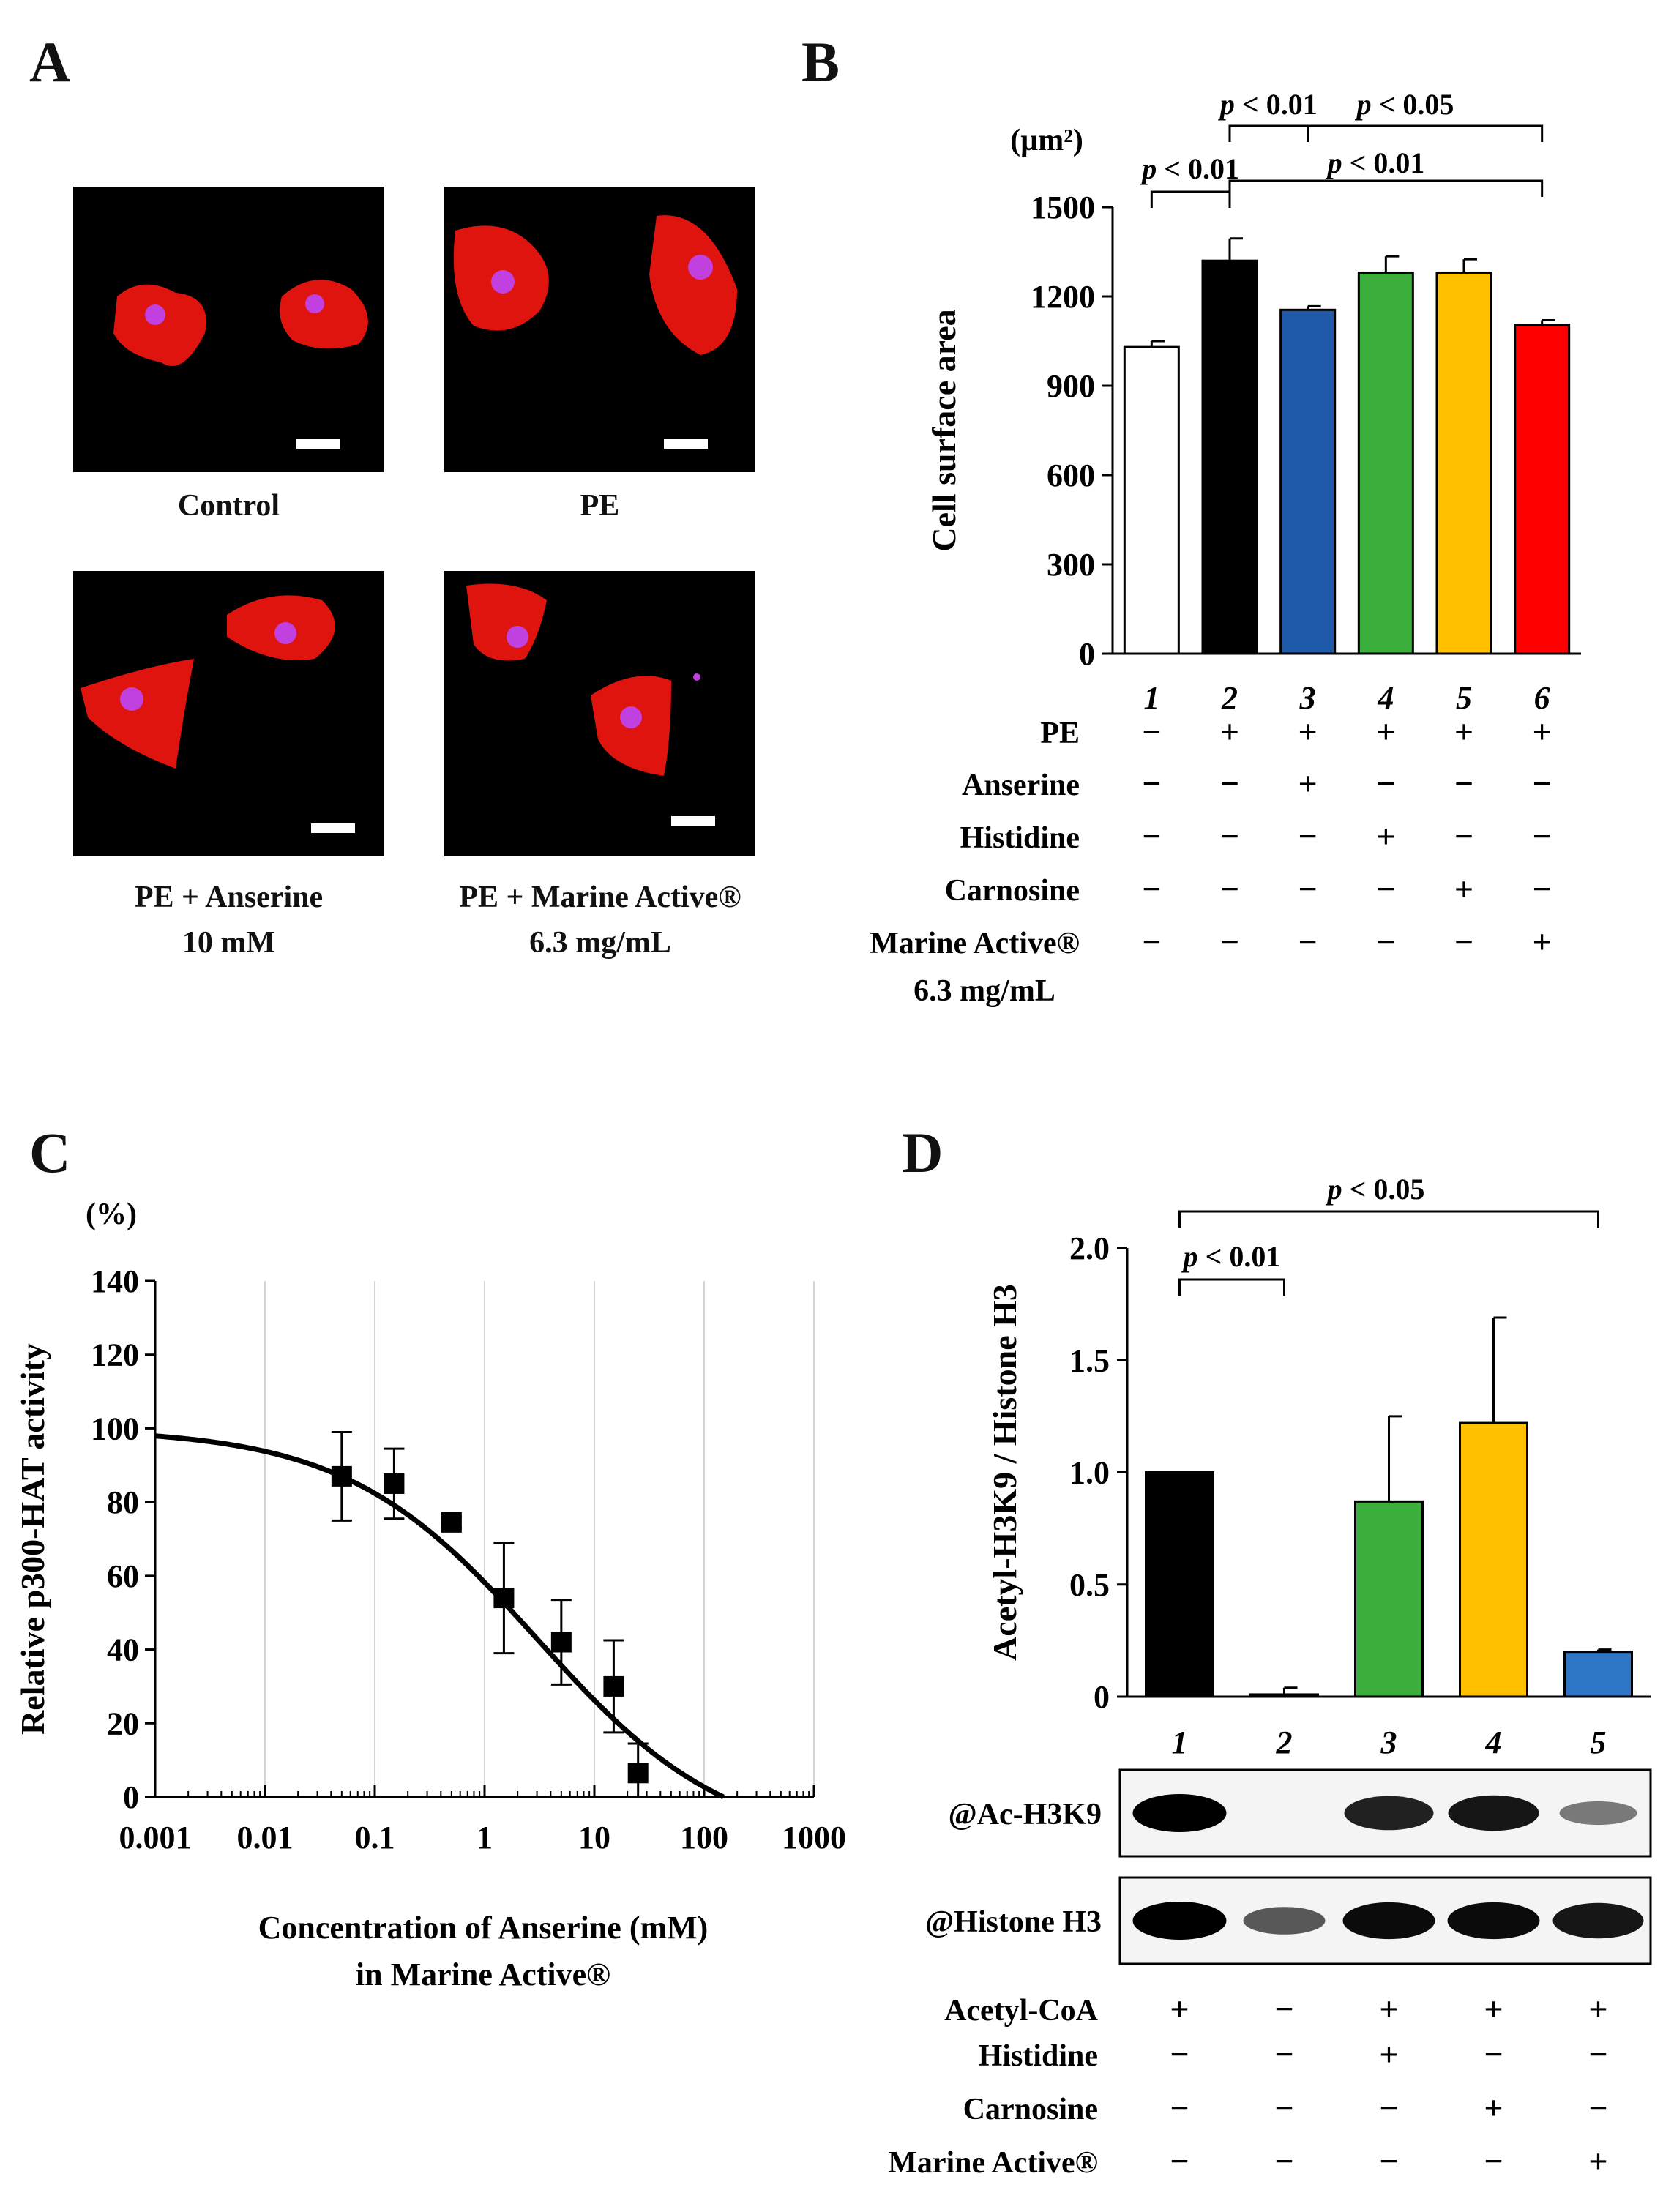  I want to click on d-blot-label: @Ac-H3K9, so click(1025, 1815).